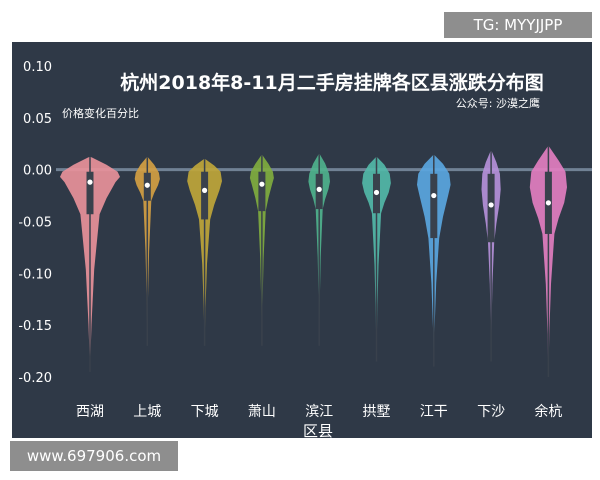 The width and height of the screenshot is (600, 480). I want to click on x-tick-label: 上城, so click(147, 412).